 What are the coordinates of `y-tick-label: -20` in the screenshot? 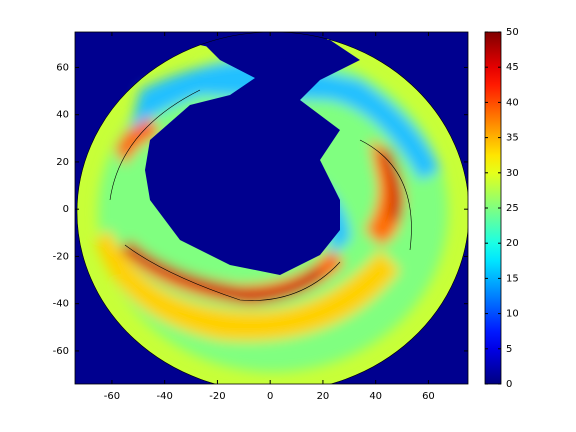 It's located at (61, 256).